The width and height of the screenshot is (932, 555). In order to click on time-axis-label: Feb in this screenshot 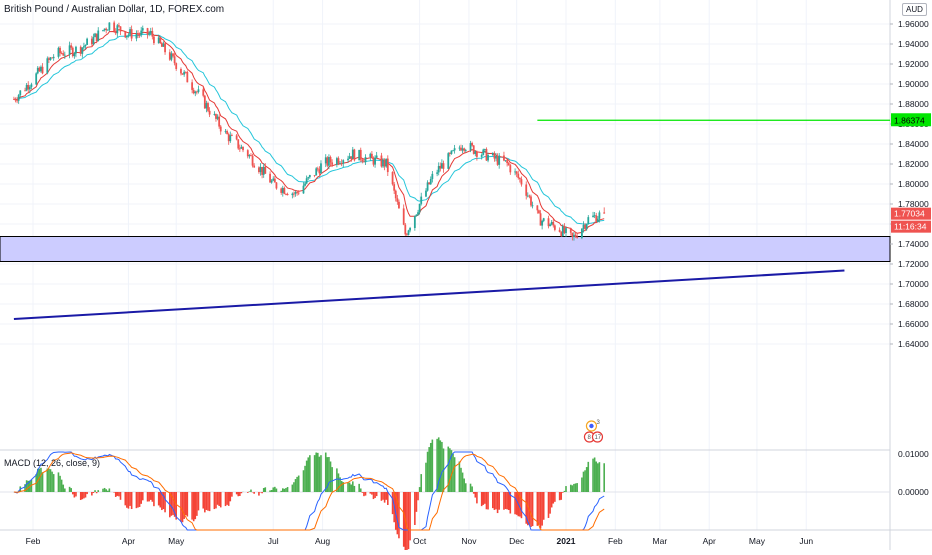, I will do `click(33, 541)`.